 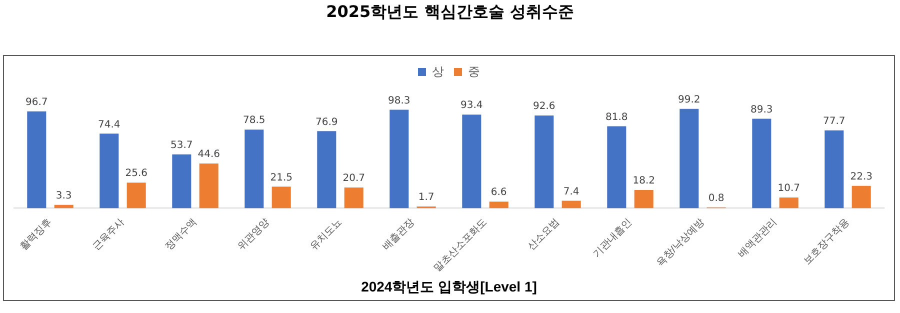 What do you see at coordinates (571, 192) in the screenshot?
I see `data-label: 7.4` at bounding box center [571, 192].